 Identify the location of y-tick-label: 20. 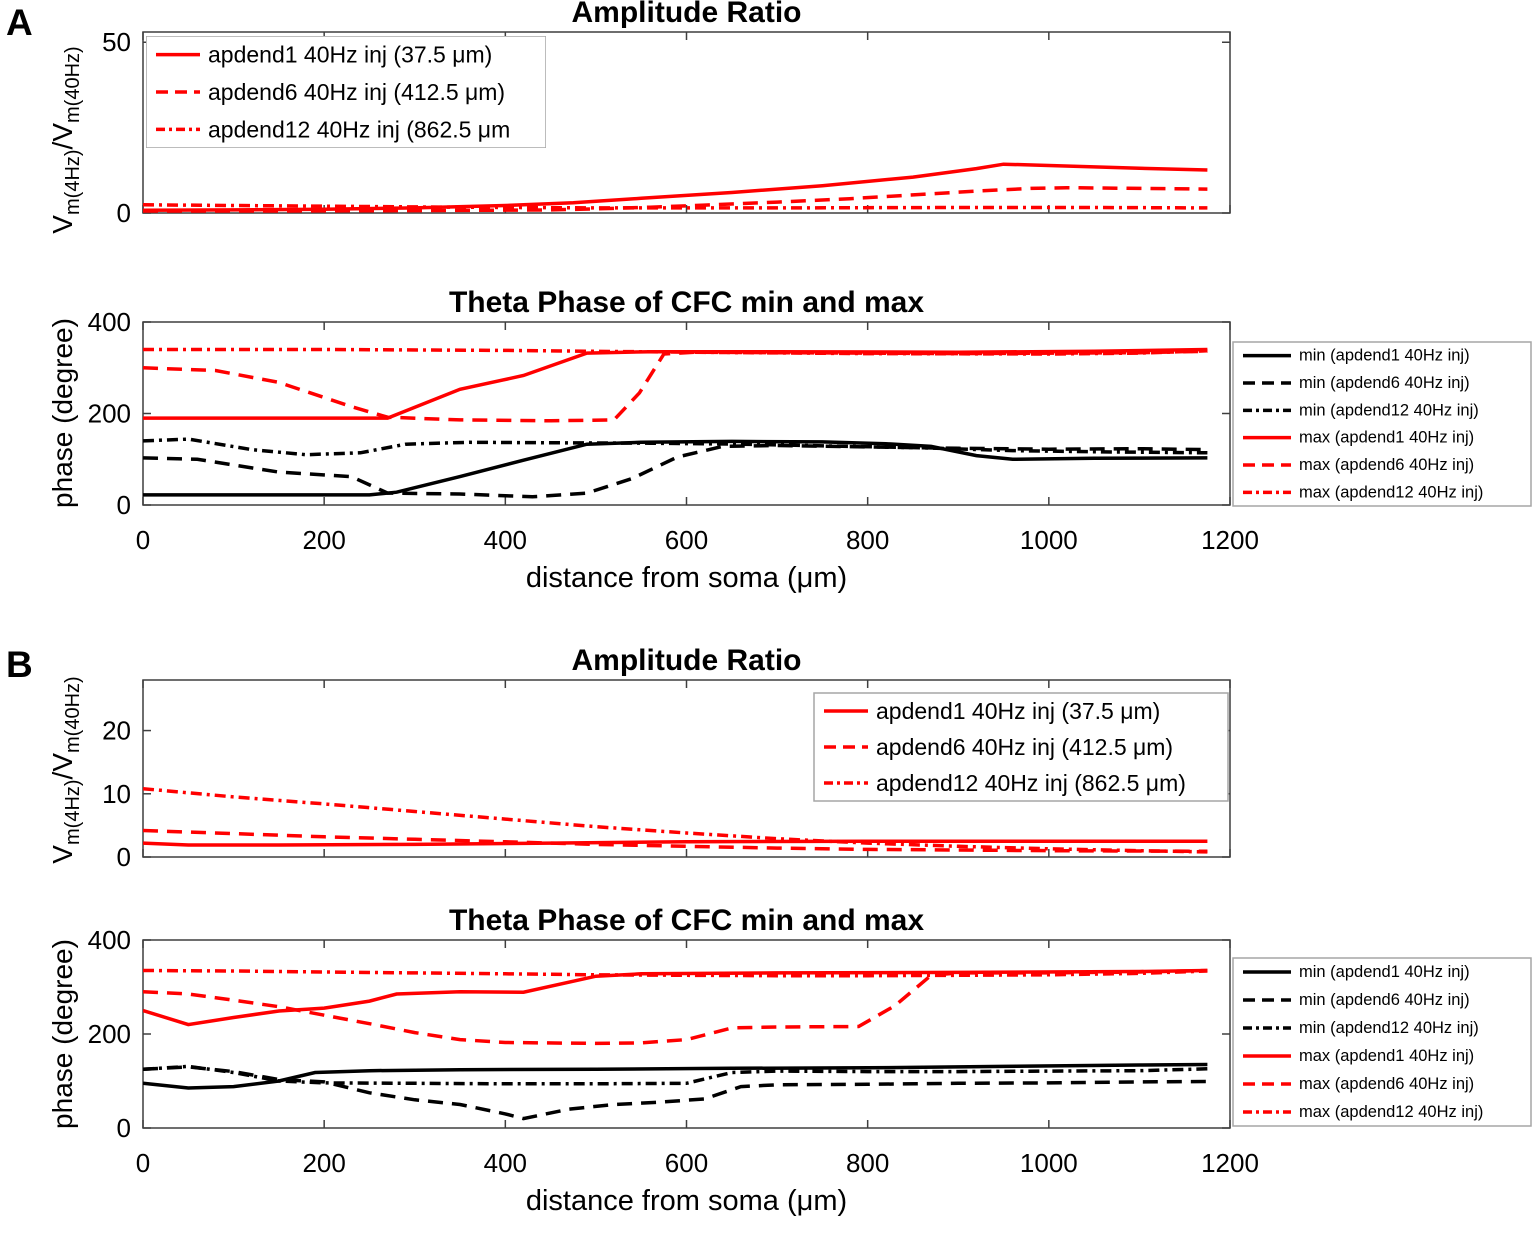
(116, 731).